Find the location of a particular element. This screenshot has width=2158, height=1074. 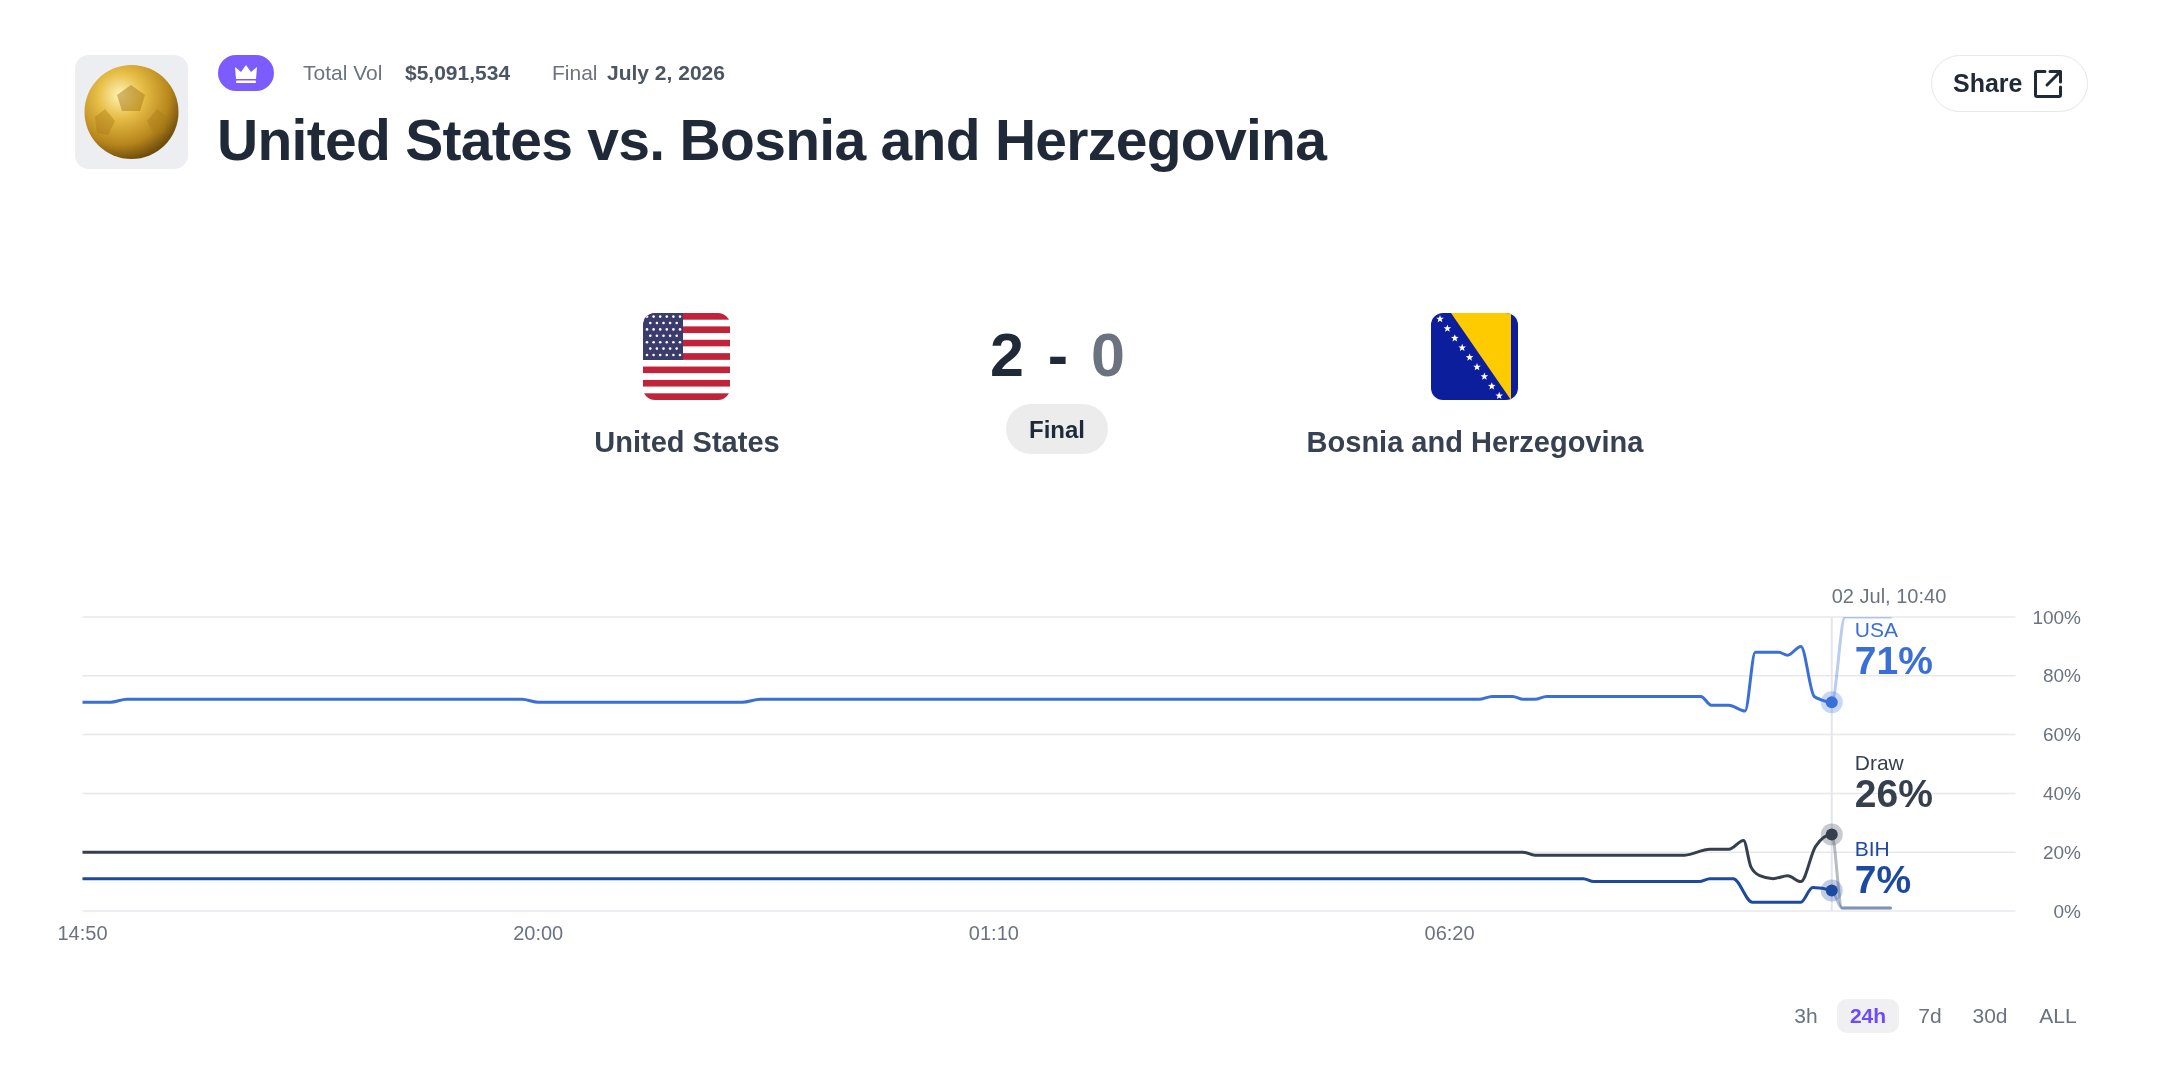

text: Share is located at coordinates (1988, 82).